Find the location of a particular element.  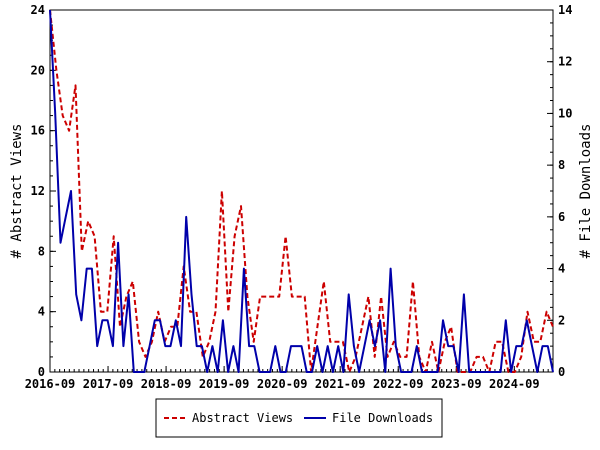

y-right-axis-title: # File Downloads is located at coordinates (586, 191).